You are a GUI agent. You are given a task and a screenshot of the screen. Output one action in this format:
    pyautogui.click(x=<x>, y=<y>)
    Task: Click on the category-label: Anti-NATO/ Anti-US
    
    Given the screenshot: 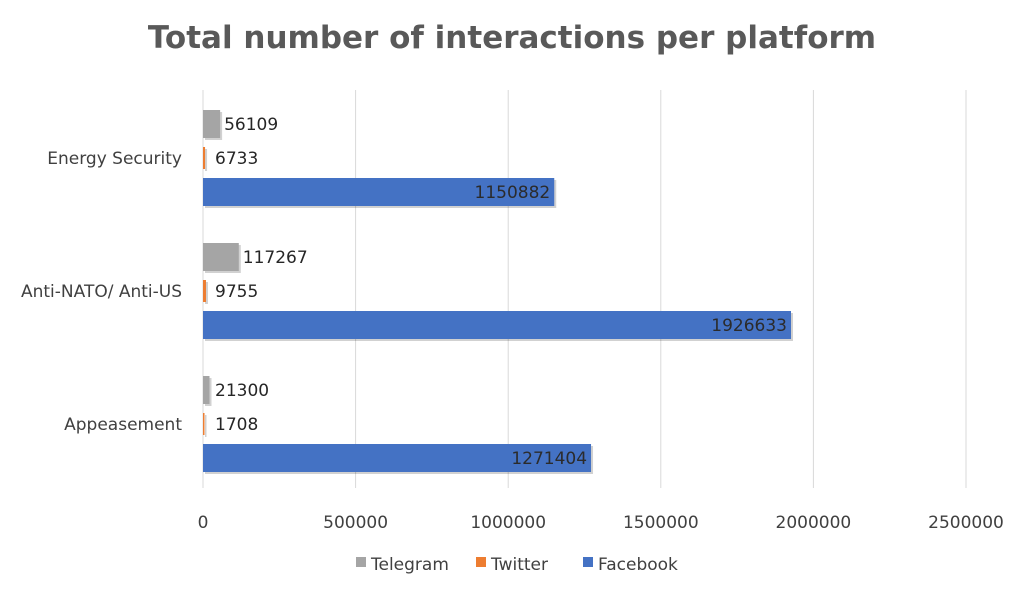 What is the action you would take?
    pyautogui.click(x=101, y=292)
    